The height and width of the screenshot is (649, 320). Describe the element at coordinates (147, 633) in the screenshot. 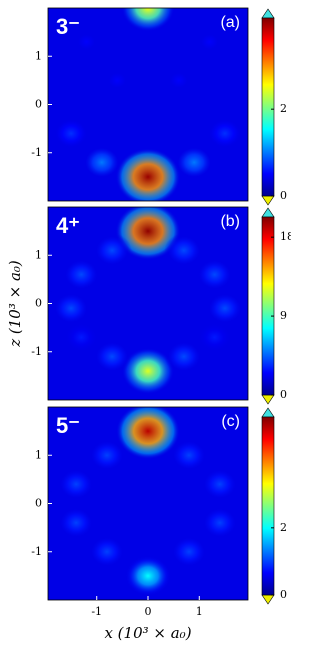

I see `x-axis-label: x (10³ × a₀)` at that location.